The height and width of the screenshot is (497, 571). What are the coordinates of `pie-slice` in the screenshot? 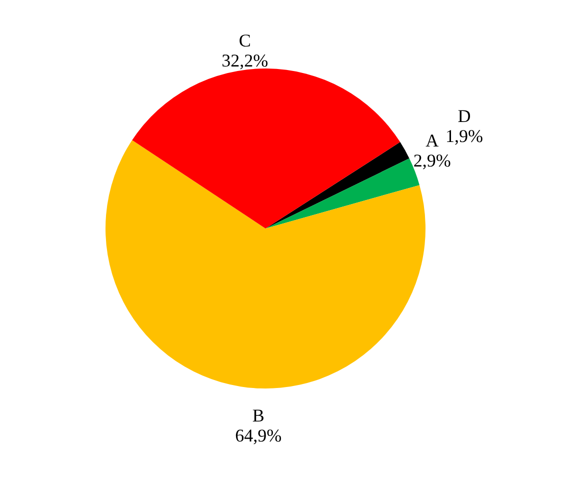 It's located at (338, 185).